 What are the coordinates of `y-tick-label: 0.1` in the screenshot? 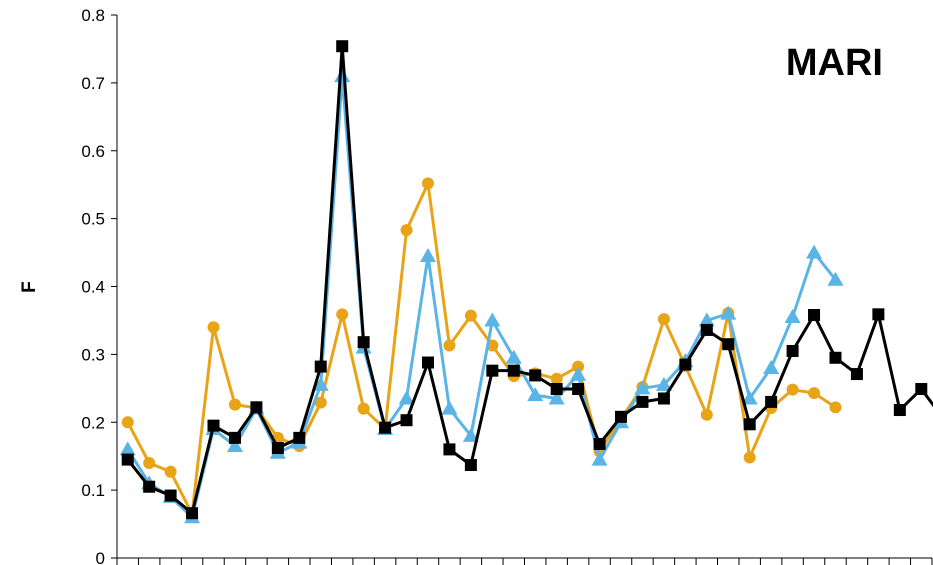 It's located at (93, 490).